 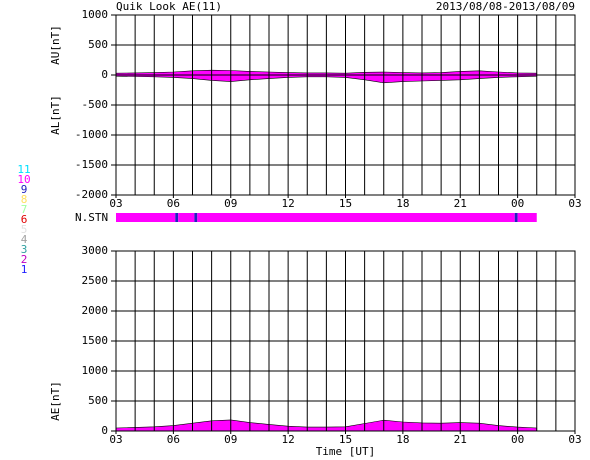 What do you see at coordinates (346, 451) in the screenshot?
I see `x-axis-label: Time [UT]` at bounding box center [346, 451].